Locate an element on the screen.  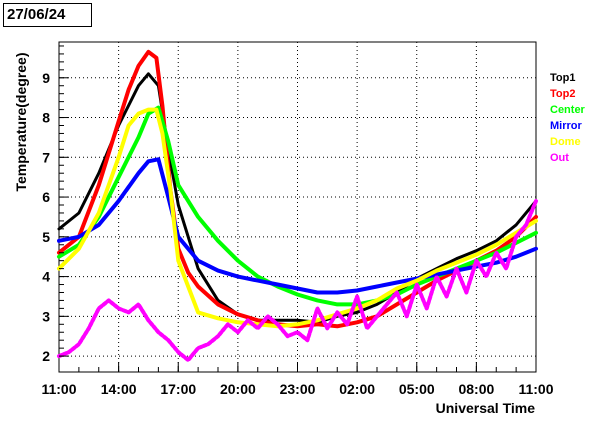
x-tick-label: 23:00 is located at coordinates (298, 389).